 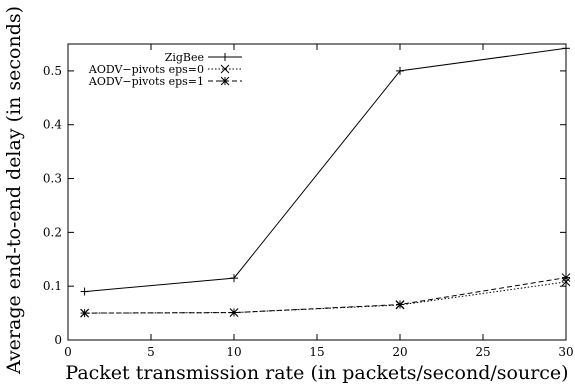 What do you see at coordinates (399, 352) in the screenshot?
I see `x-tick-label-4: 20` at bounding box center [399, 352].